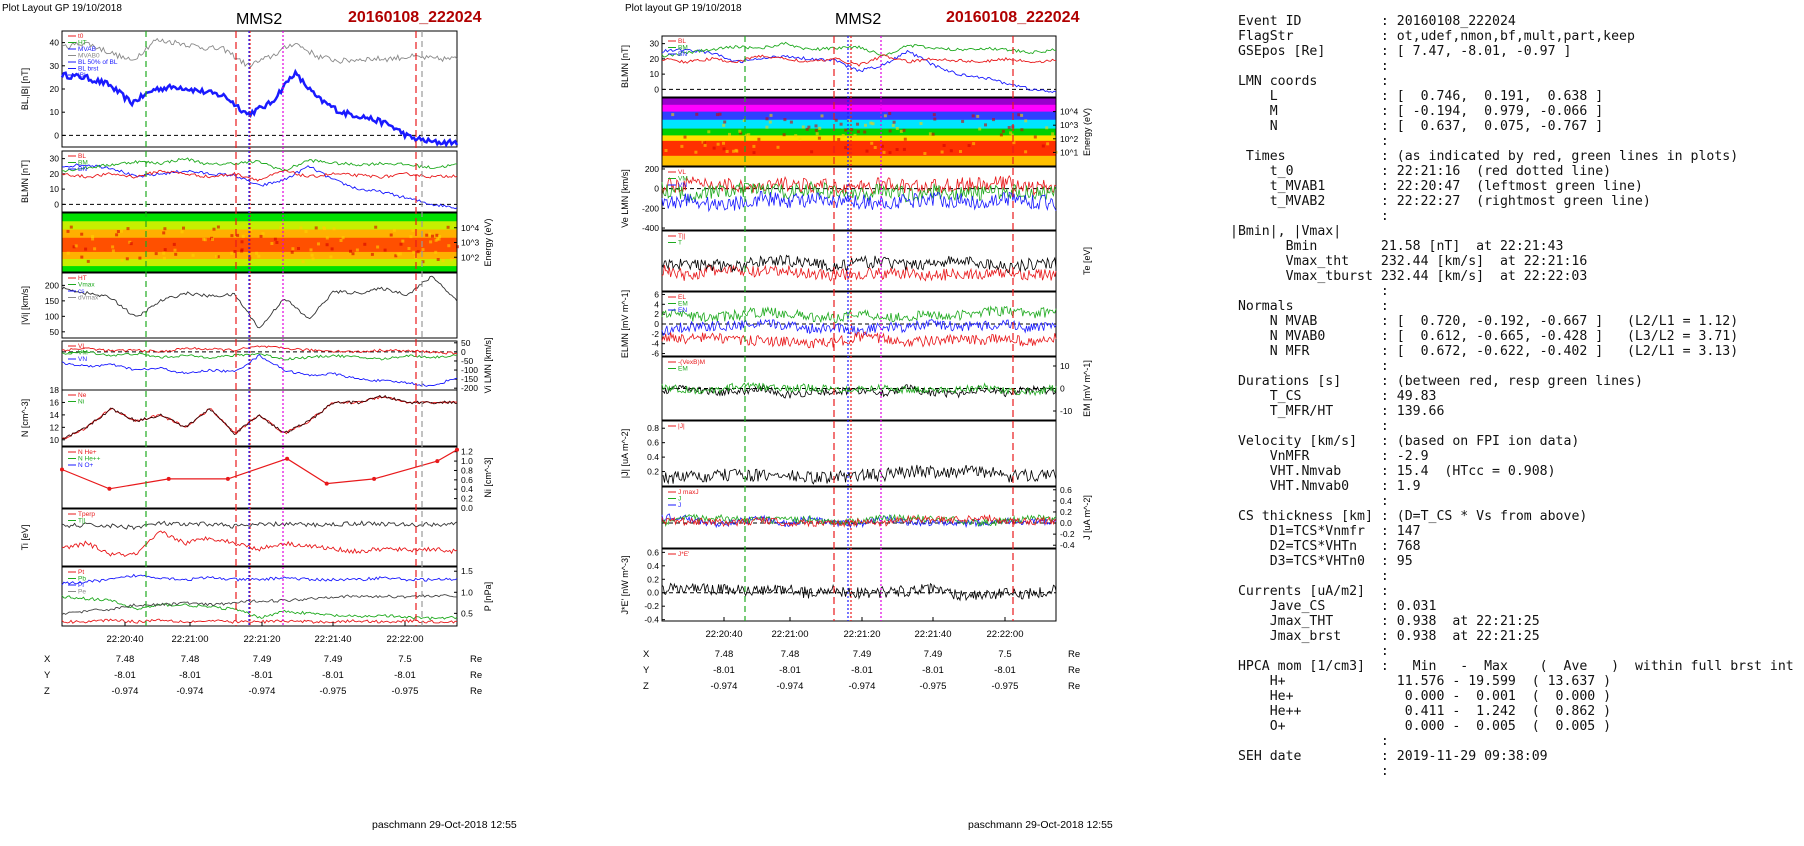  I want to click on panel-ytick-label: 10^2, so click(1069, 139).